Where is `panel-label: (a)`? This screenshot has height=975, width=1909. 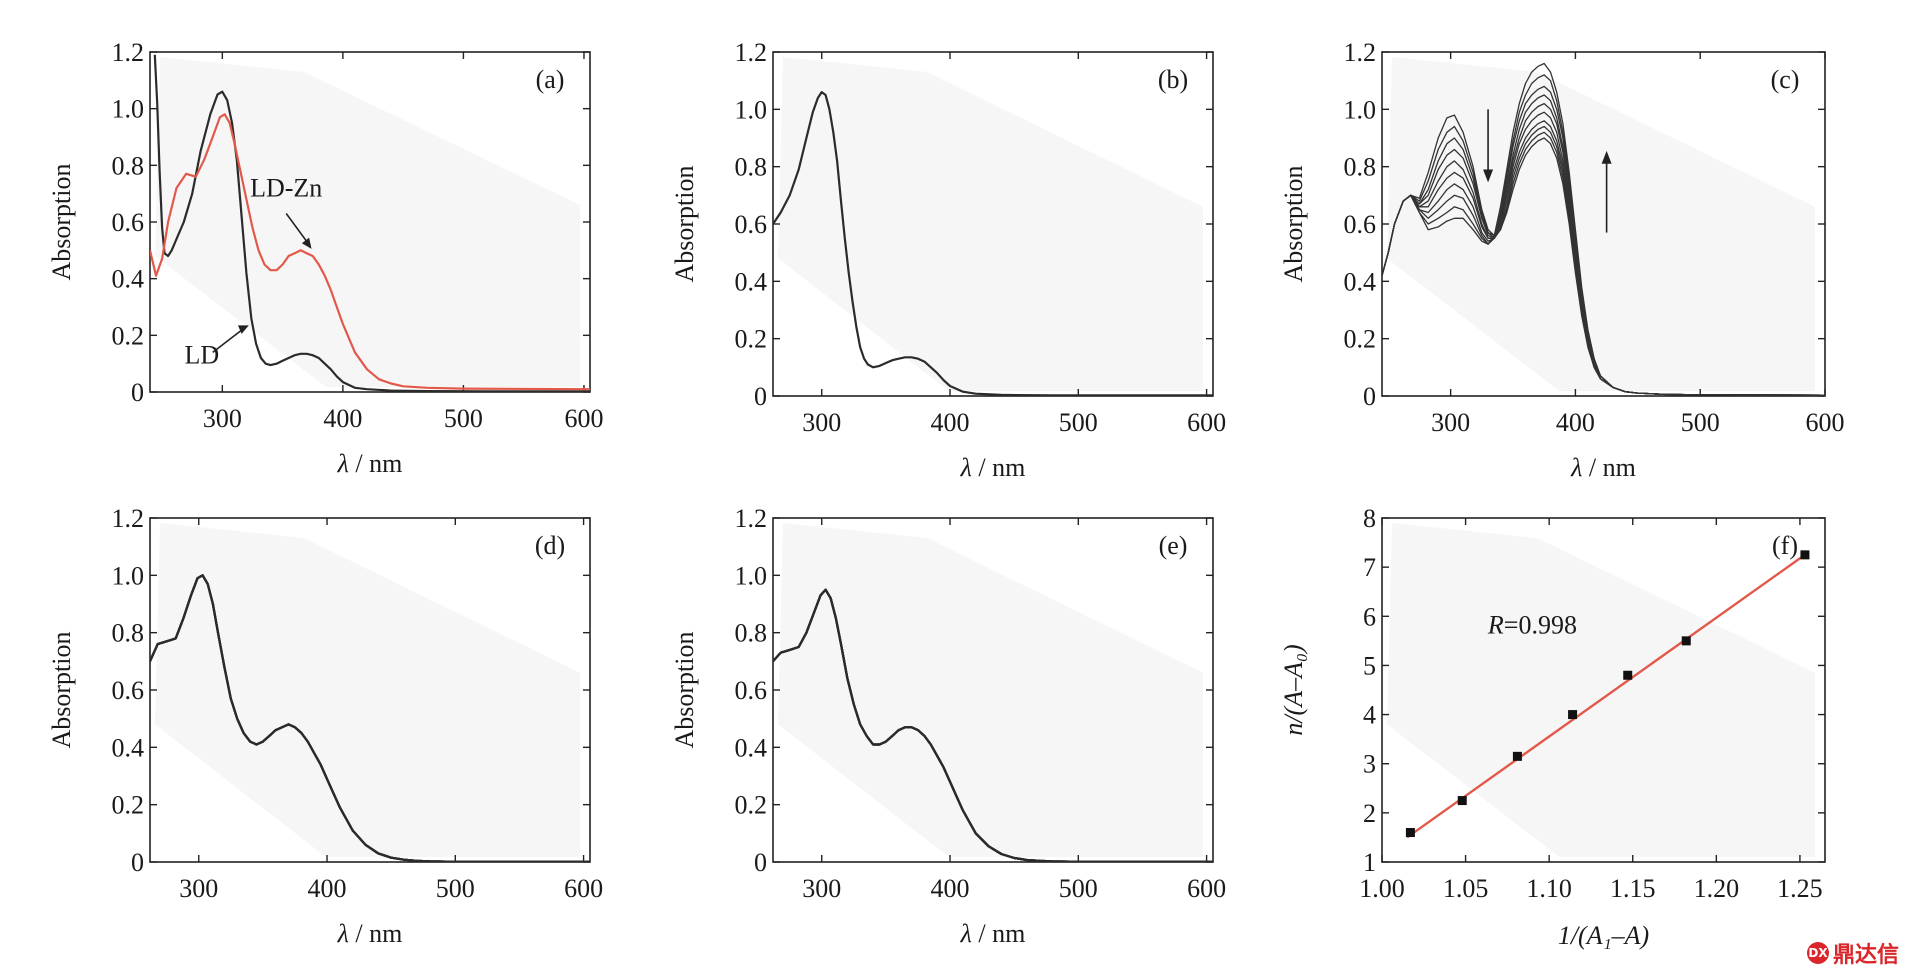
panel-label: (a) is located at coordinates (550, 79).